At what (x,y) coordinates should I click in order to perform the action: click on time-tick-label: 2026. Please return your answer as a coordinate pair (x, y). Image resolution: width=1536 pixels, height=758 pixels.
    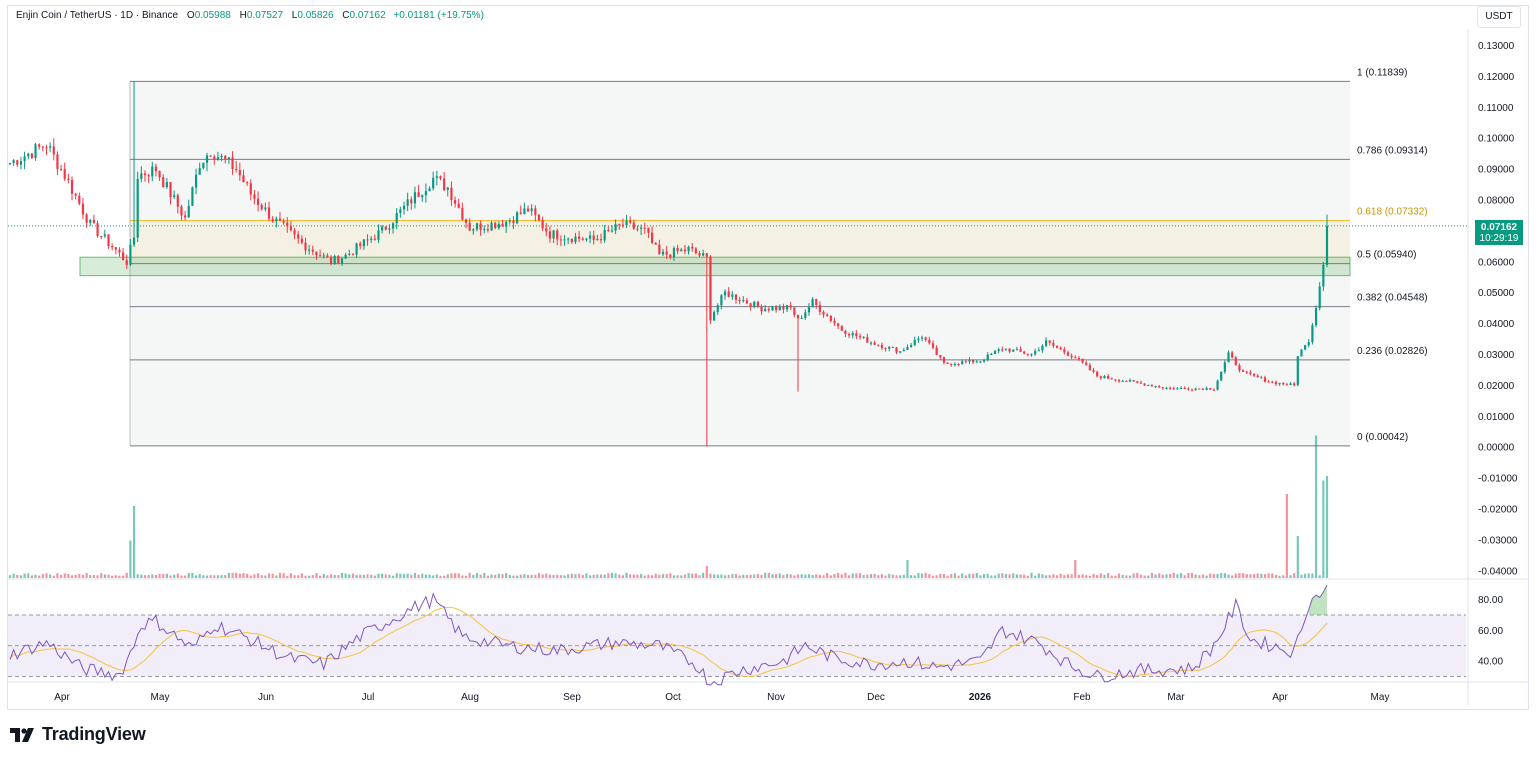
    Looking at the image, I should click on (980, 697).